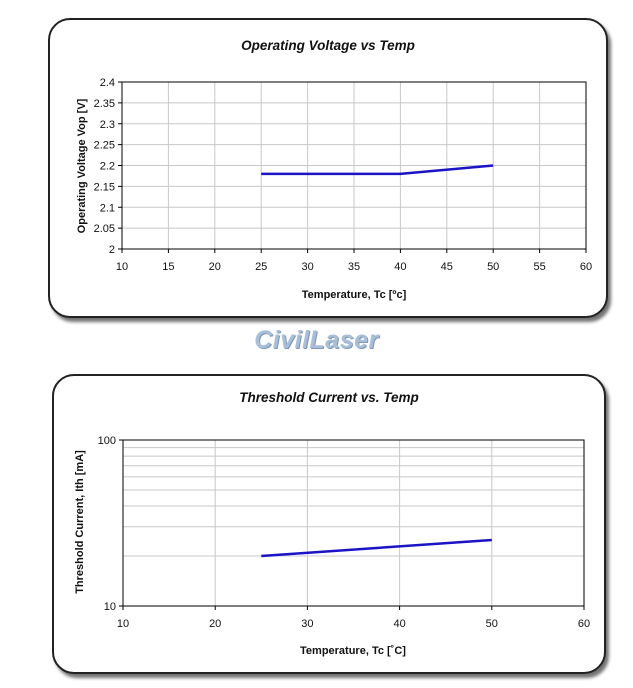  Describe the element at coordinates (107, 83) in the screenshot. I see `y-tick-label: 2.4` at that location.